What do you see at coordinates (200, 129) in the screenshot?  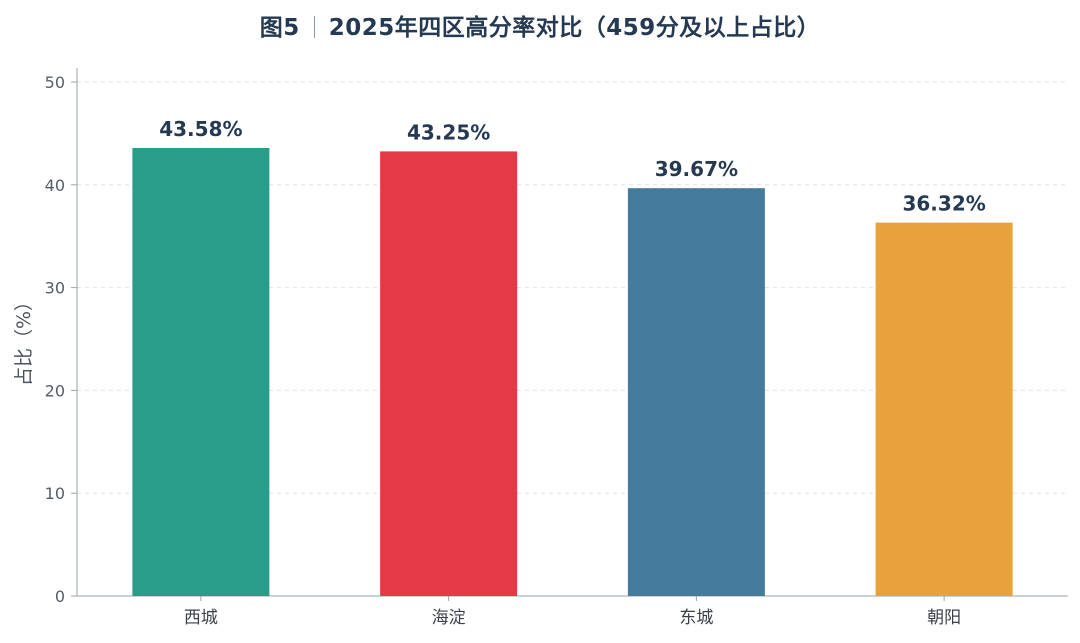 I see `data-label: 43.58%` at bounding box center [200, 129].